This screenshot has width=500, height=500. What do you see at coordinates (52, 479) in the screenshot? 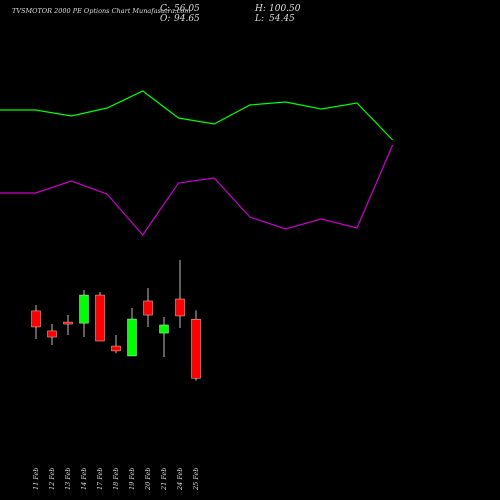
I see `x-tick-label: 12 Feb` at bounding box center [52, 479].